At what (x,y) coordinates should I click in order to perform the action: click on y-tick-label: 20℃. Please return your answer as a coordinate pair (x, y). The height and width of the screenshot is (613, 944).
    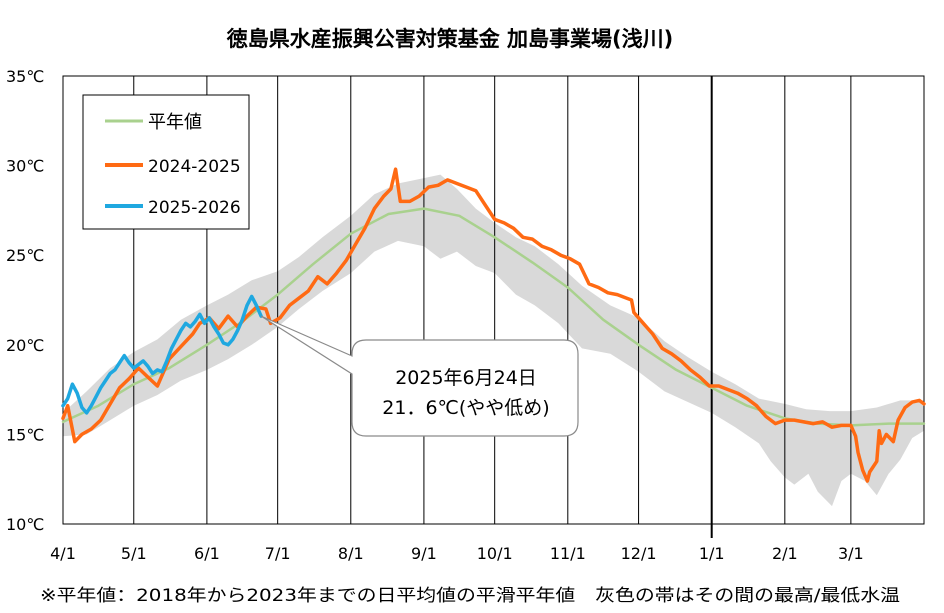
    Looking at the image, I should click on (25, 345).